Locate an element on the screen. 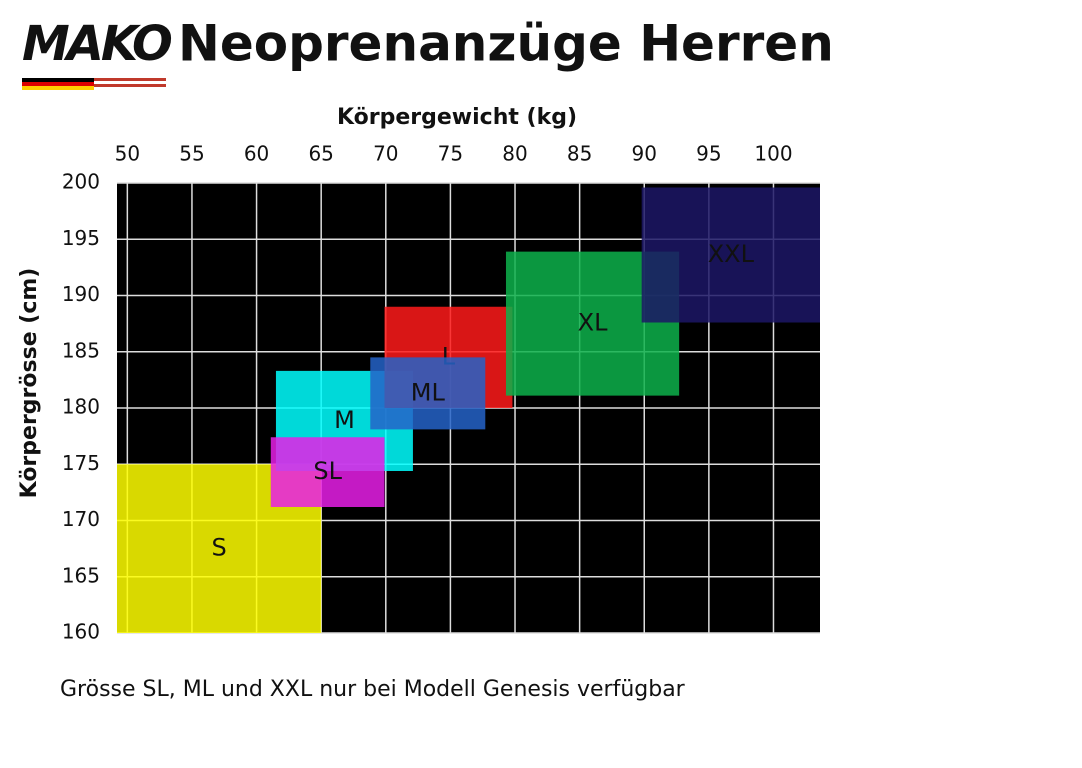 This screenshot has width=1082, height=768. y-tick-label: 200 is located at coordinates (81, 182).